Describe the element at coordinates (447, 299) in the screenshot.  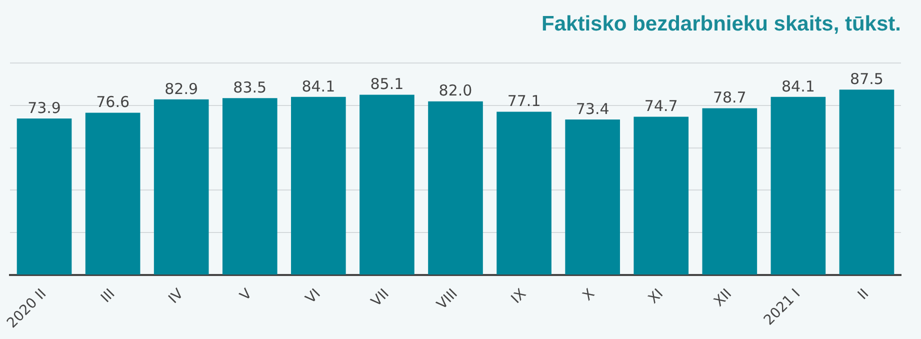
I see `x-tick-label: VIII` at that location.